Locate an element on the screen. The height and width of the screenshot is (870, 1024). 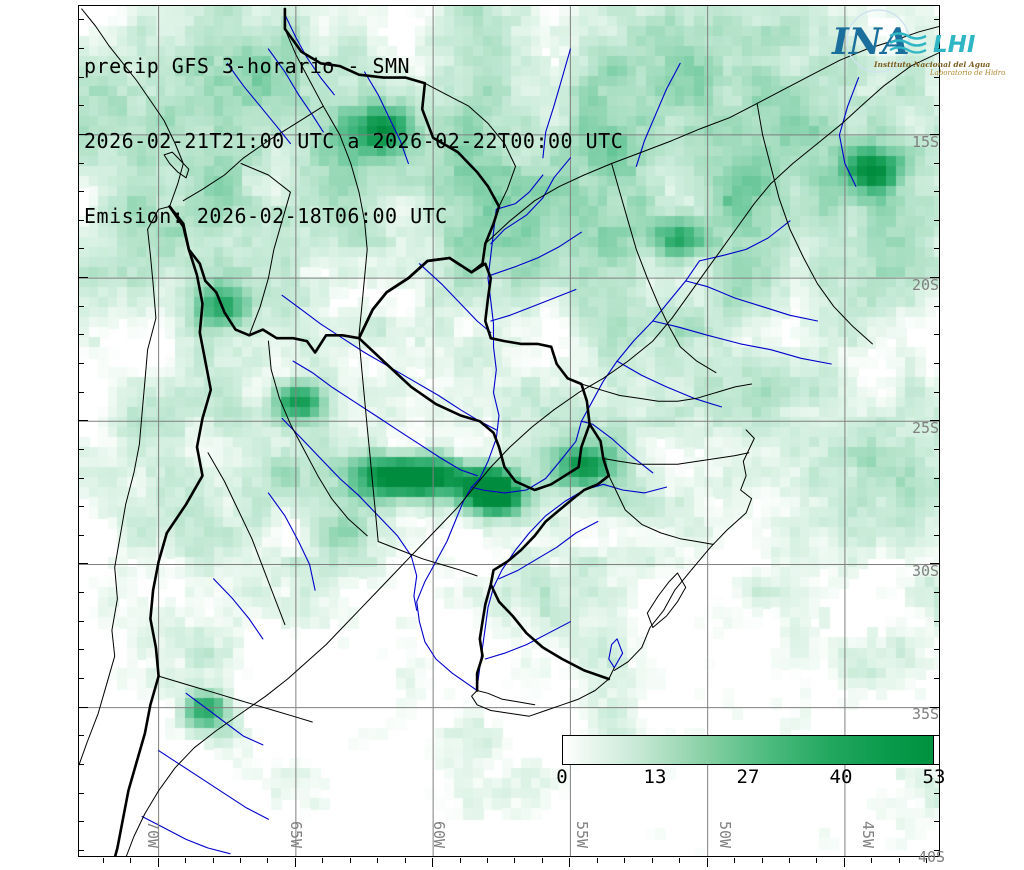
lon-tick-label-50w: 50W is located at coordinates (725, 835).